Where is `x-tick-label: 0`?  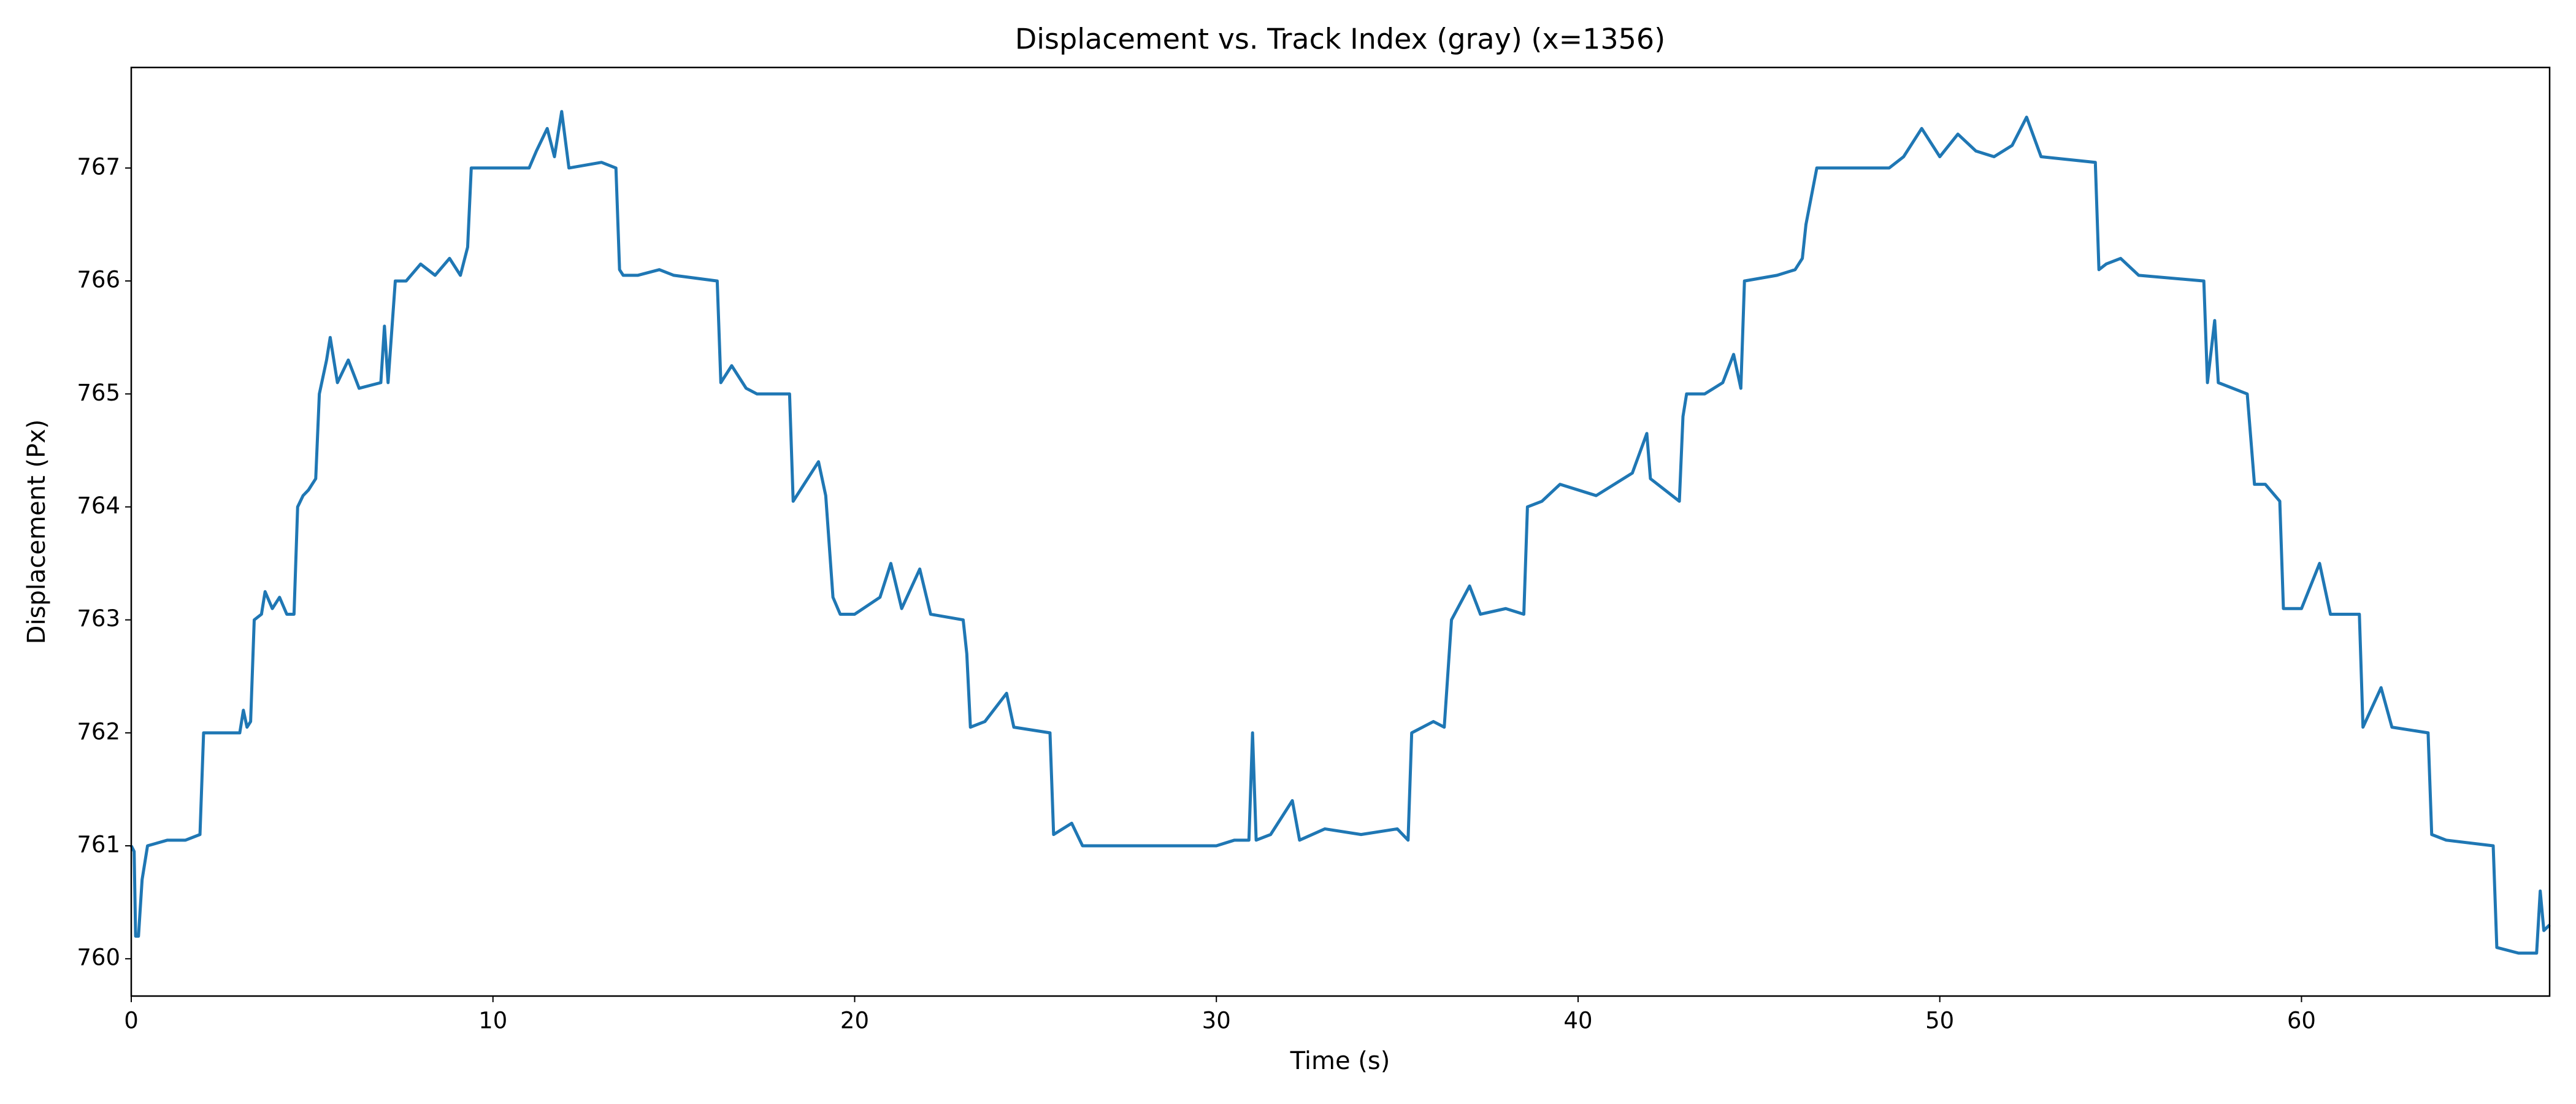
x-tick-label: 0 is located at coordinates (131, 1021).